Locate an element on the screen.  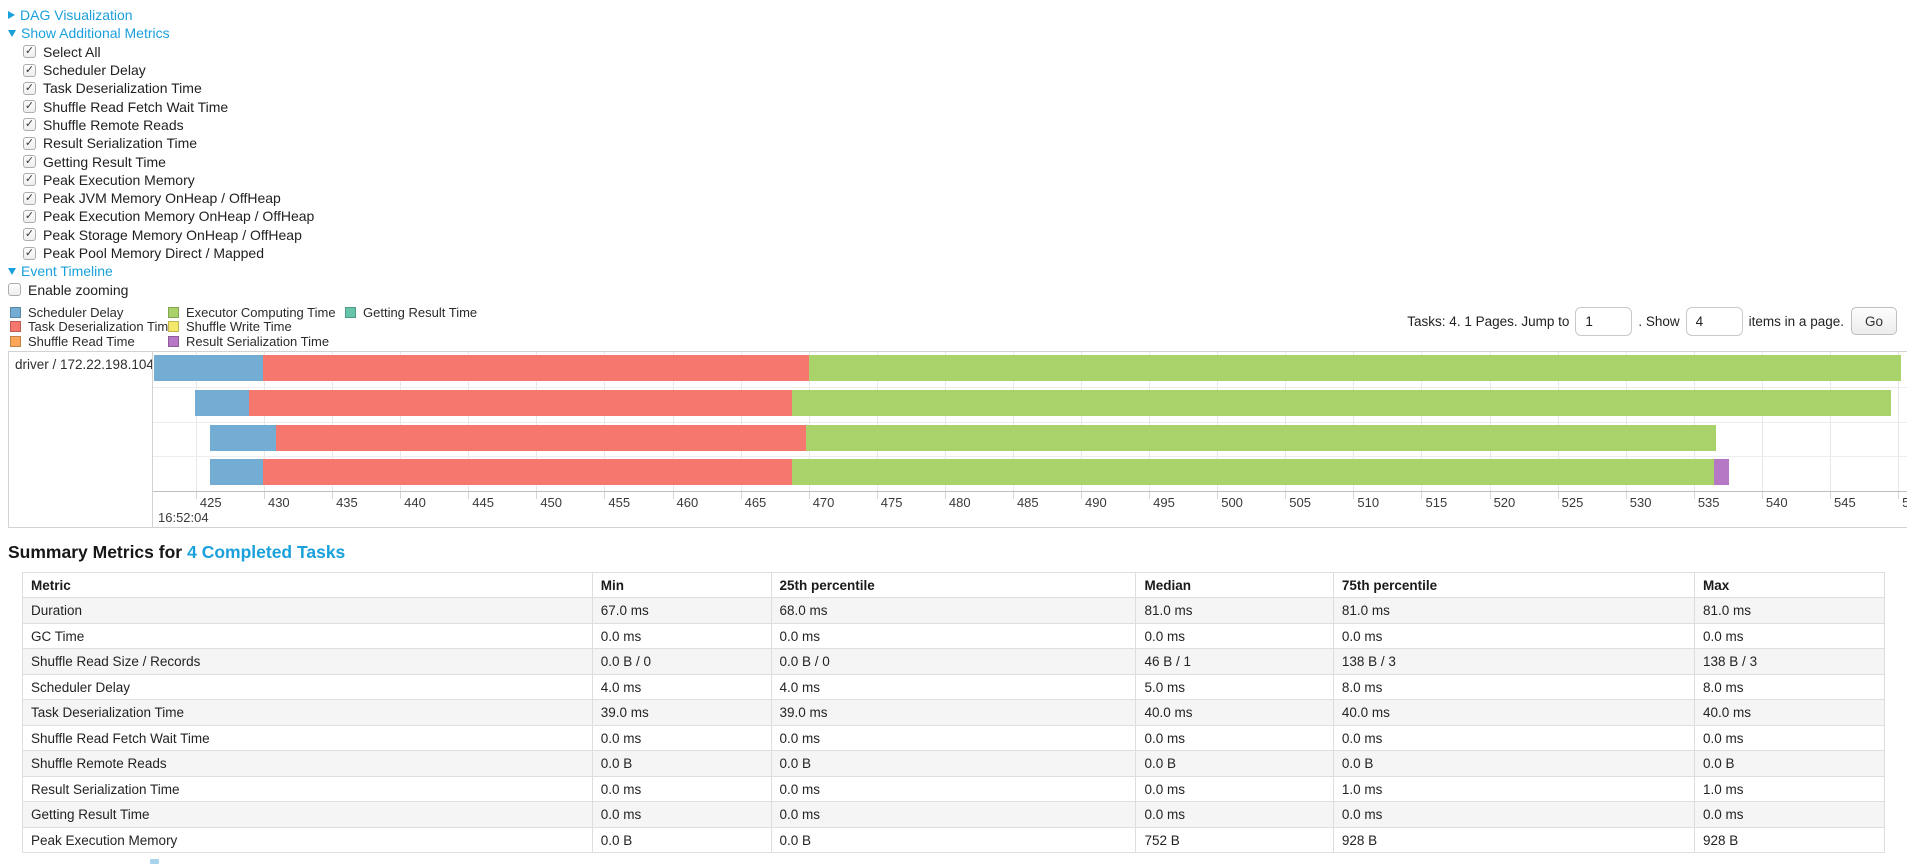
summary-metrics-title: Summary Metrics for is located at coordinates (95, 551).